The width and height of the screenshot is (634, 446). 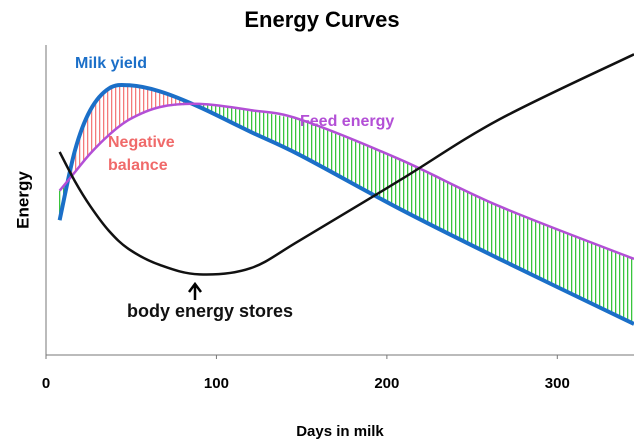 I want to click on chart-title: Energy Curves, so click(x=321, y=19).